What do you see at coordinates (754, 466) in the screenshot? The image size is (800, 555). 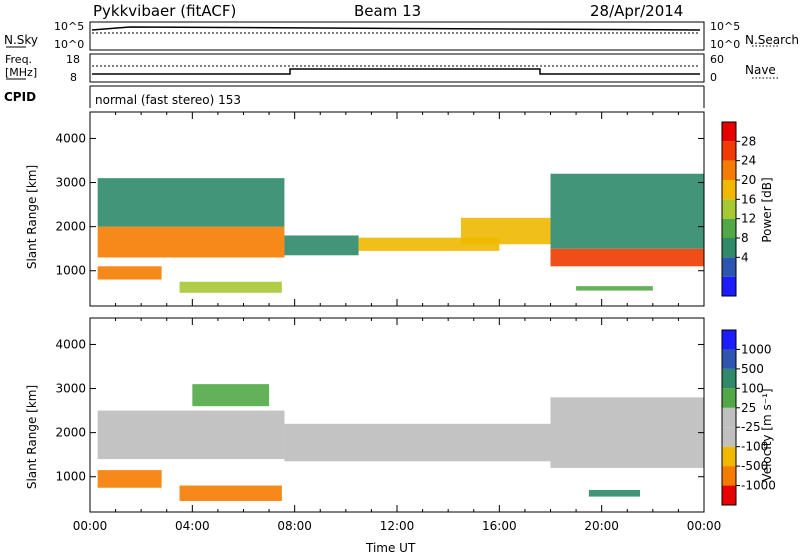 I see `velocity-cbar-tick-6: -500` at bounding box center [754, 466].